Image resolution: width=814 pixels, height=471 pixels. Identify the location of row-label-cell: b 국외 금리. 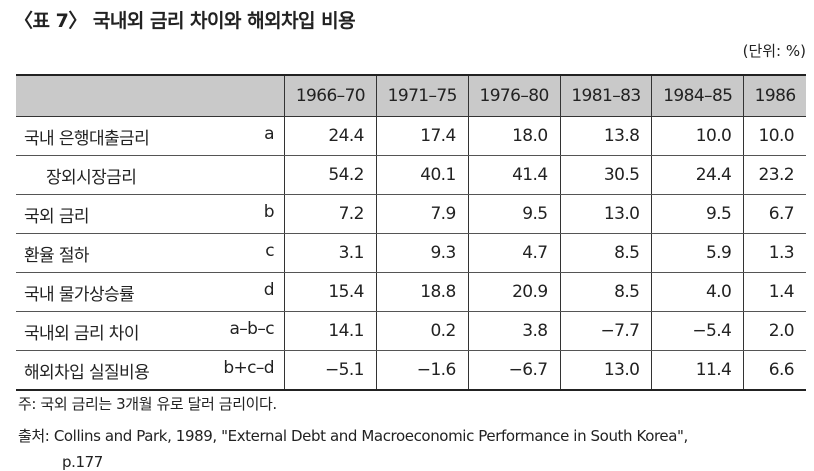
(150, 214).